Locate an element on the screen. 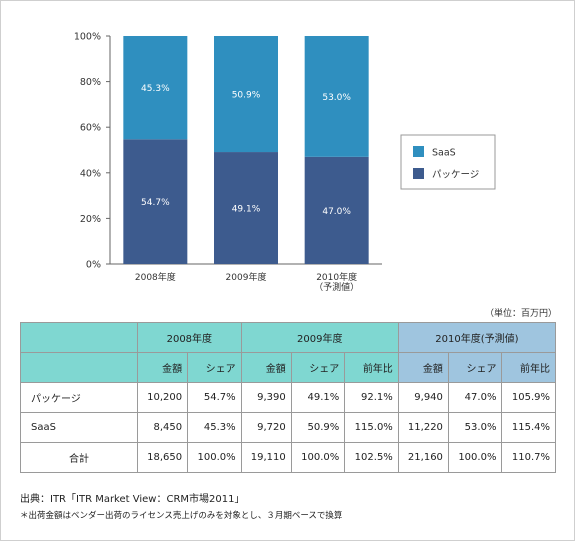 Image resolution: width=575 pixels, height=541 pixels. year-header-2009: 2009年度 is located at coordinates (319, 337).